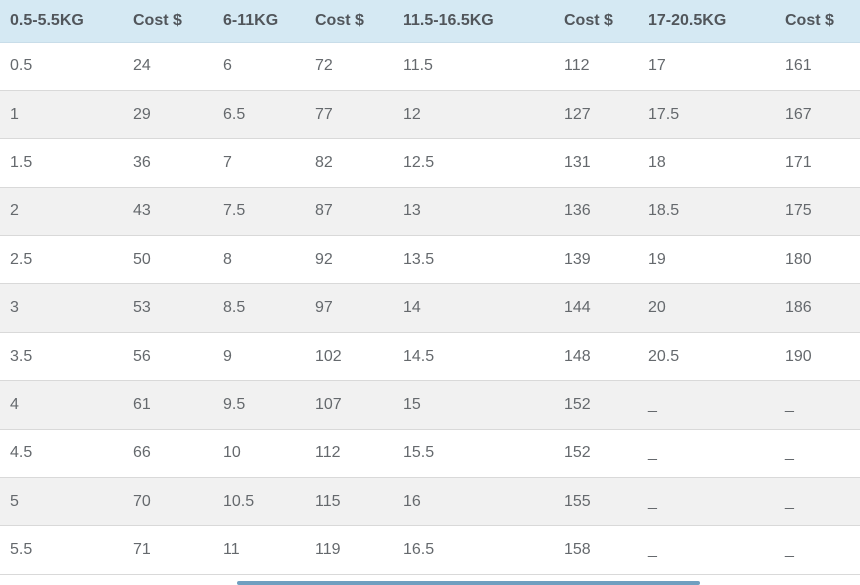 This screenshot has width=860, height=585. Describe the element at coordinates (817, 66) in the screenshot. I see `table-cell: 161` at that location.